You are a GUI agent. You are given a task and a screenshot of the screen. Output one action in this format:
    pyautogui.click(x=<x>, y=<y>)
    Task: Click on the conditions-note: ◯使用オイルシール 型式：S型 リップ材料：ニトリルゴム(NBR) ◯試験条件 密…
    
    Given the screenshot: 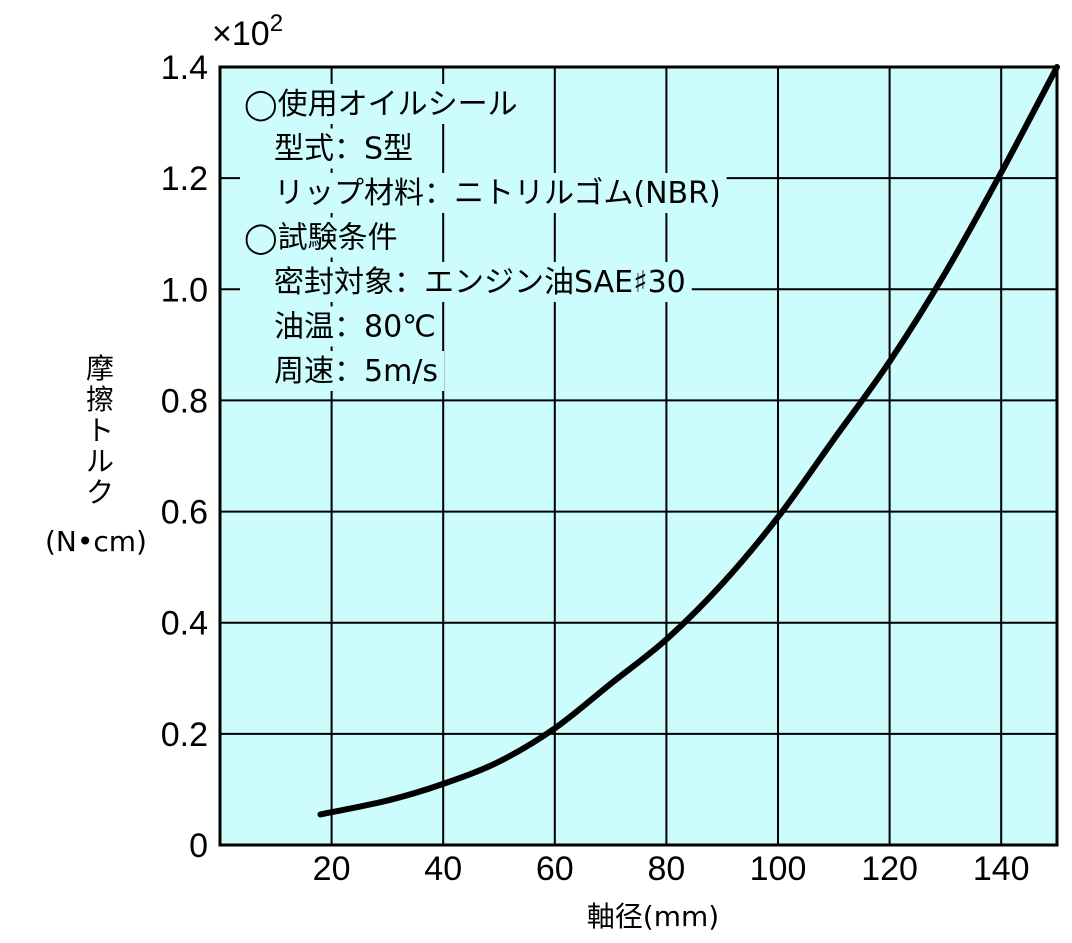 What is the action you would take?
    pyautogui.click(x=483, y=237)
    